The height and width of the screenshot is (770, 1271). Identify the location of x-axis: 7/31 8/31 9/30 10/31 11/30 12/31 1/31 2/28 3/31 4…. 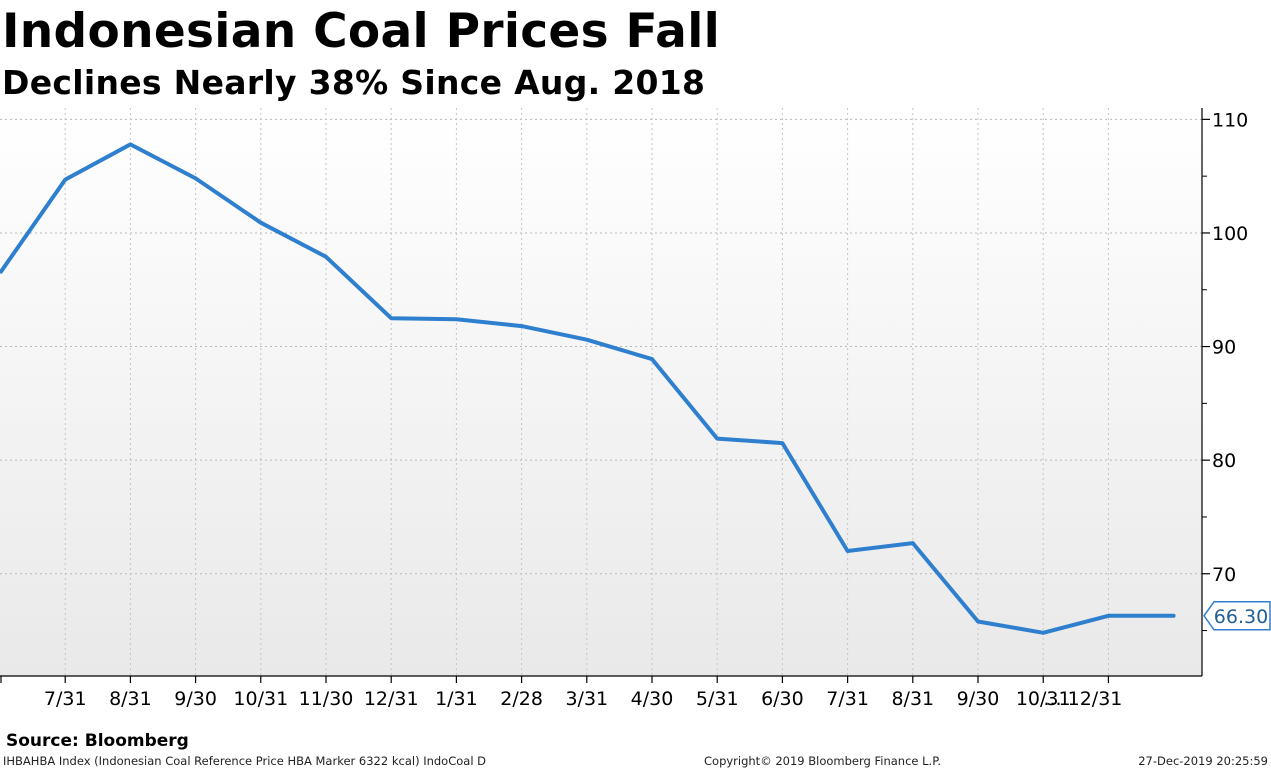
(561, 693).